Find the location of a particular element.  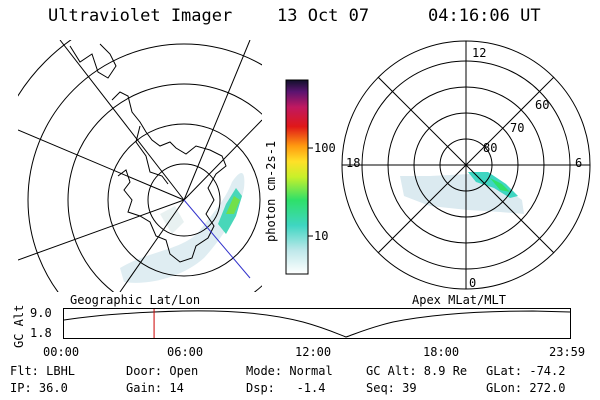

coastline is located at coordinates (148, 153).